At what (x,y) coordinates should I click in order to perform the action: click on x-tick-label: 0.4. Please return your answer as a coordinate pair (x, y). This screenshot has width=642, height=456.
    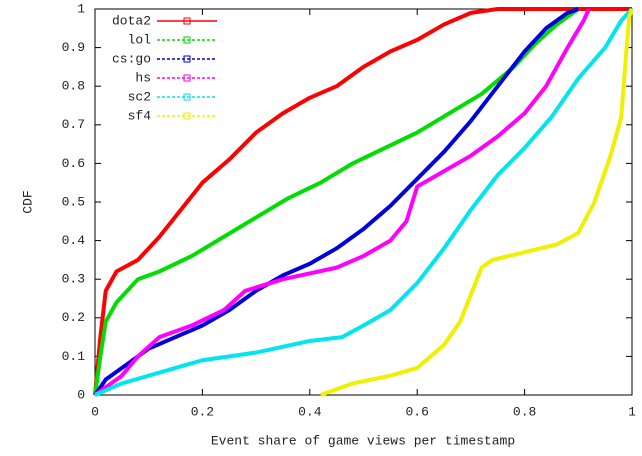
    Looking at the image, I should click on (310, 411).